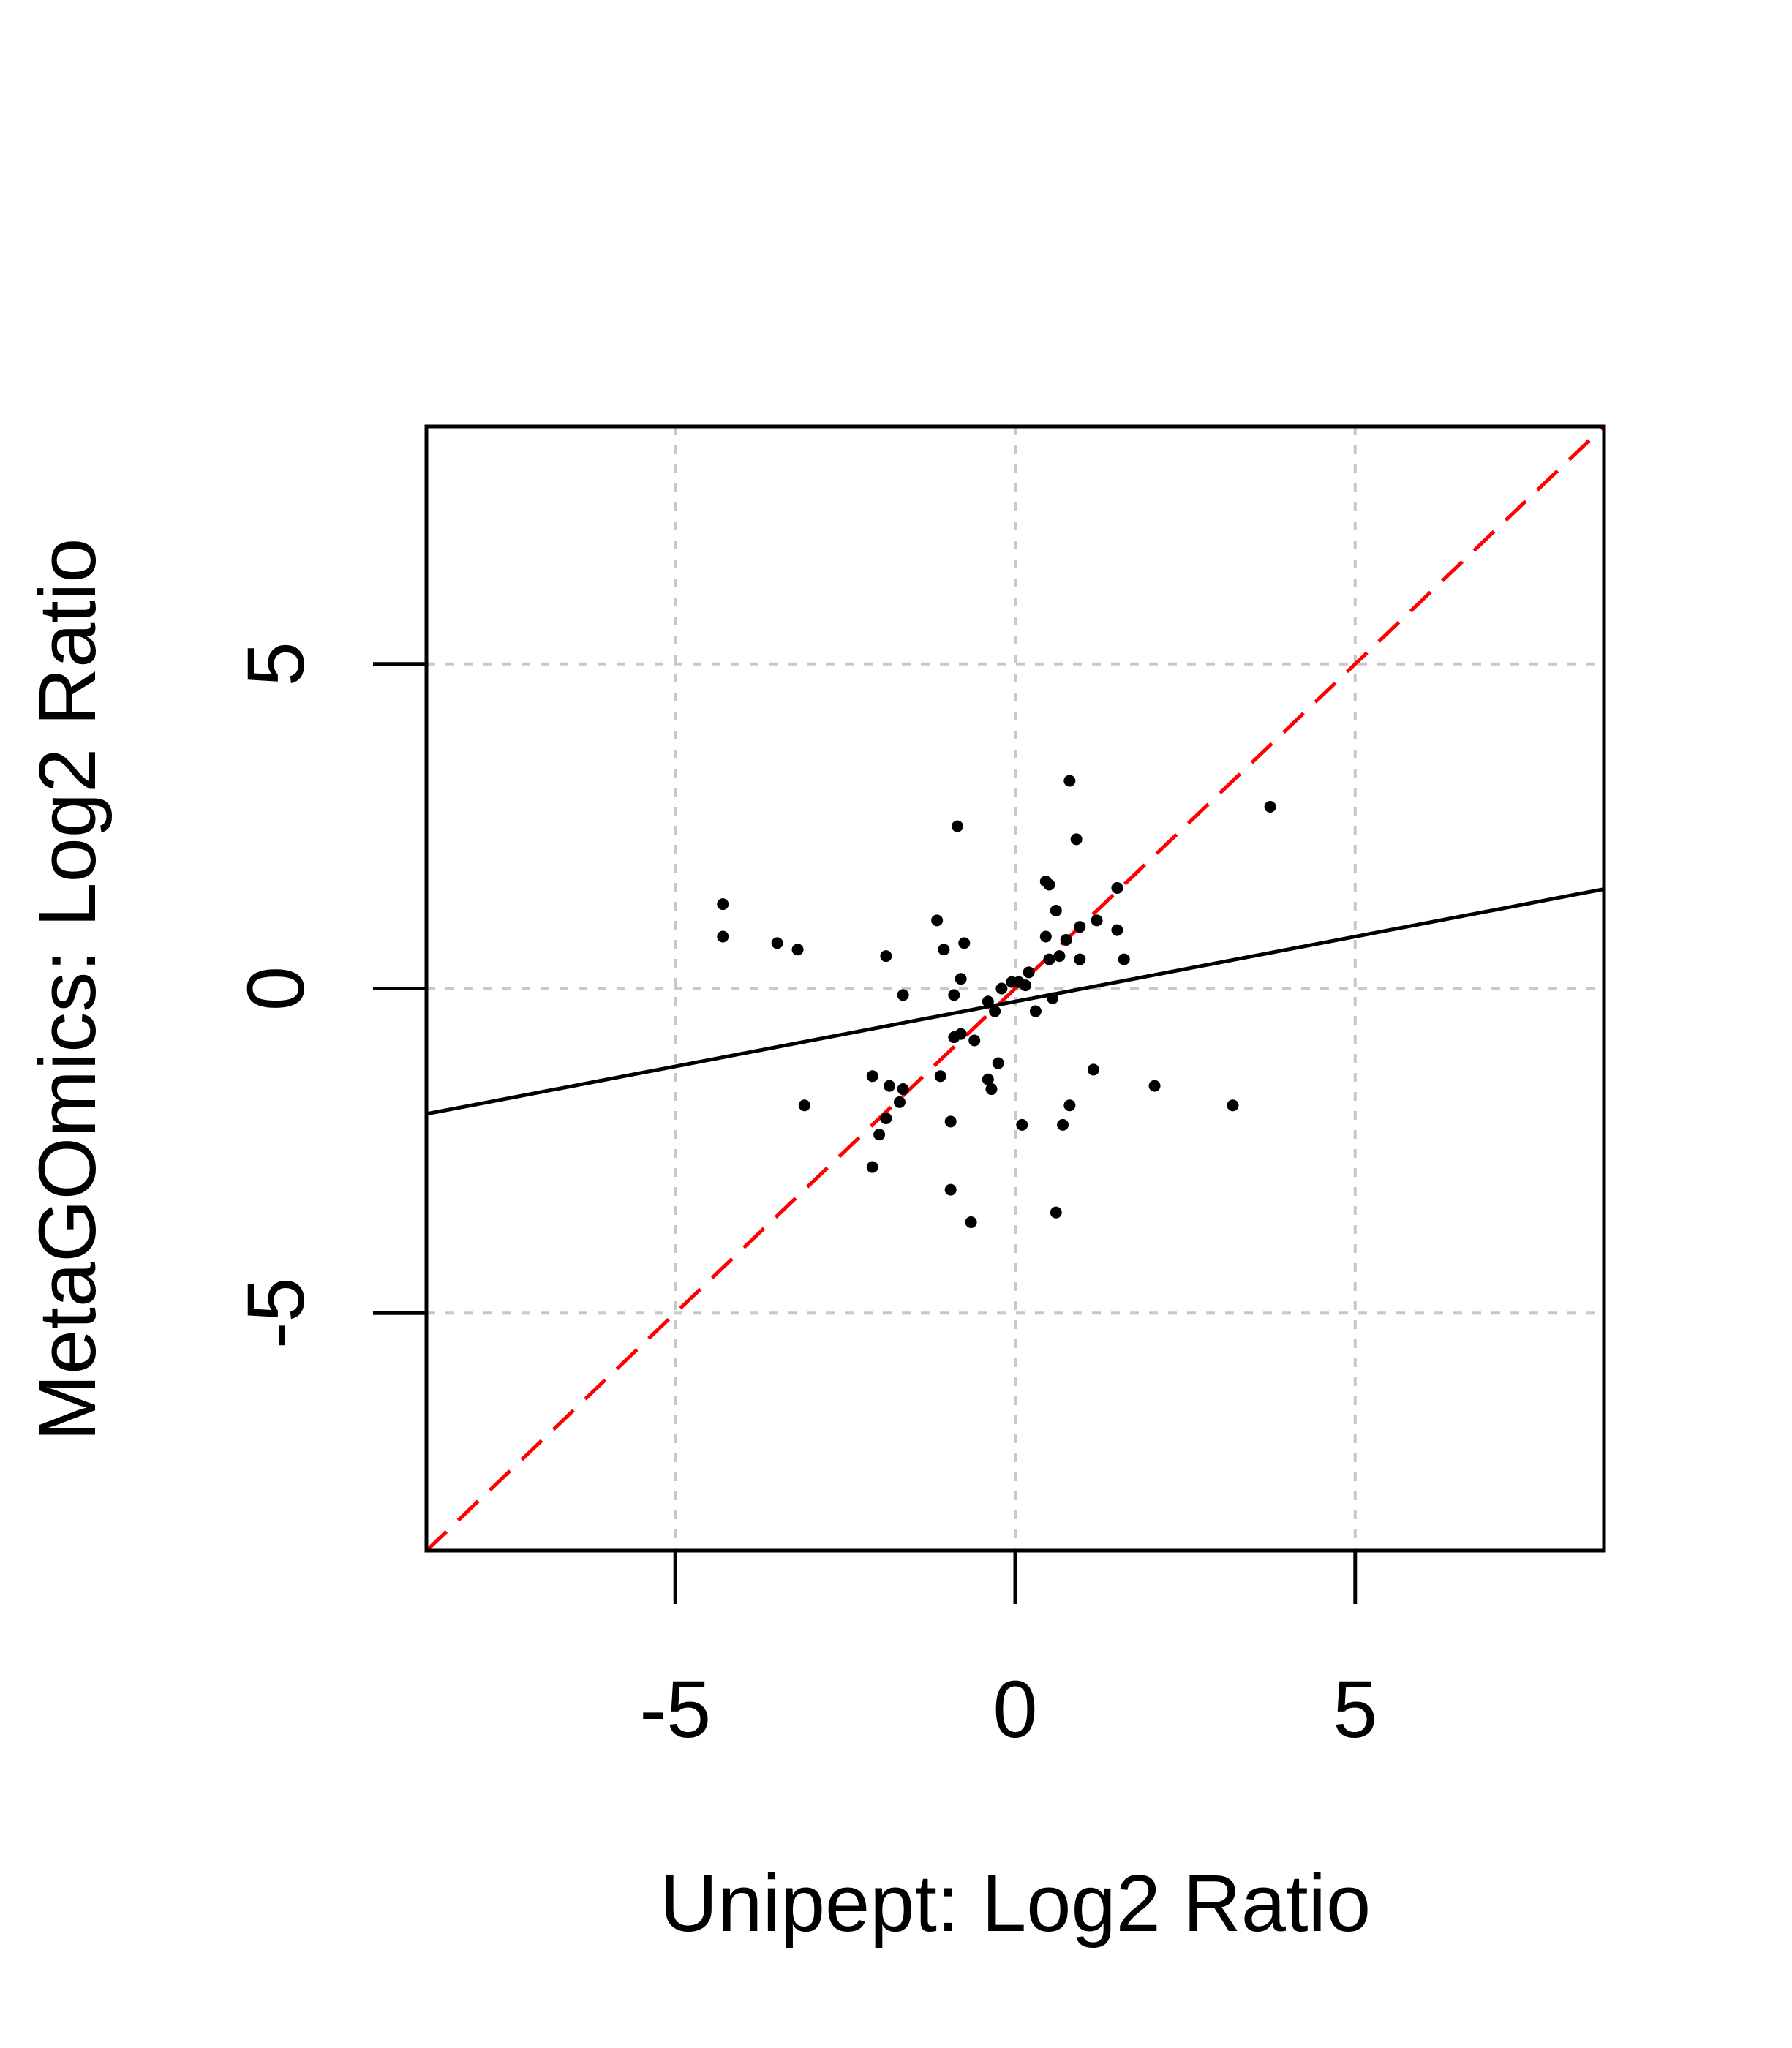 This screenshot has height=2048, width=1792. Describe the element at coordinates (276, 663) in the screenshot. I see `y-tick-label-2: 5` at that location.